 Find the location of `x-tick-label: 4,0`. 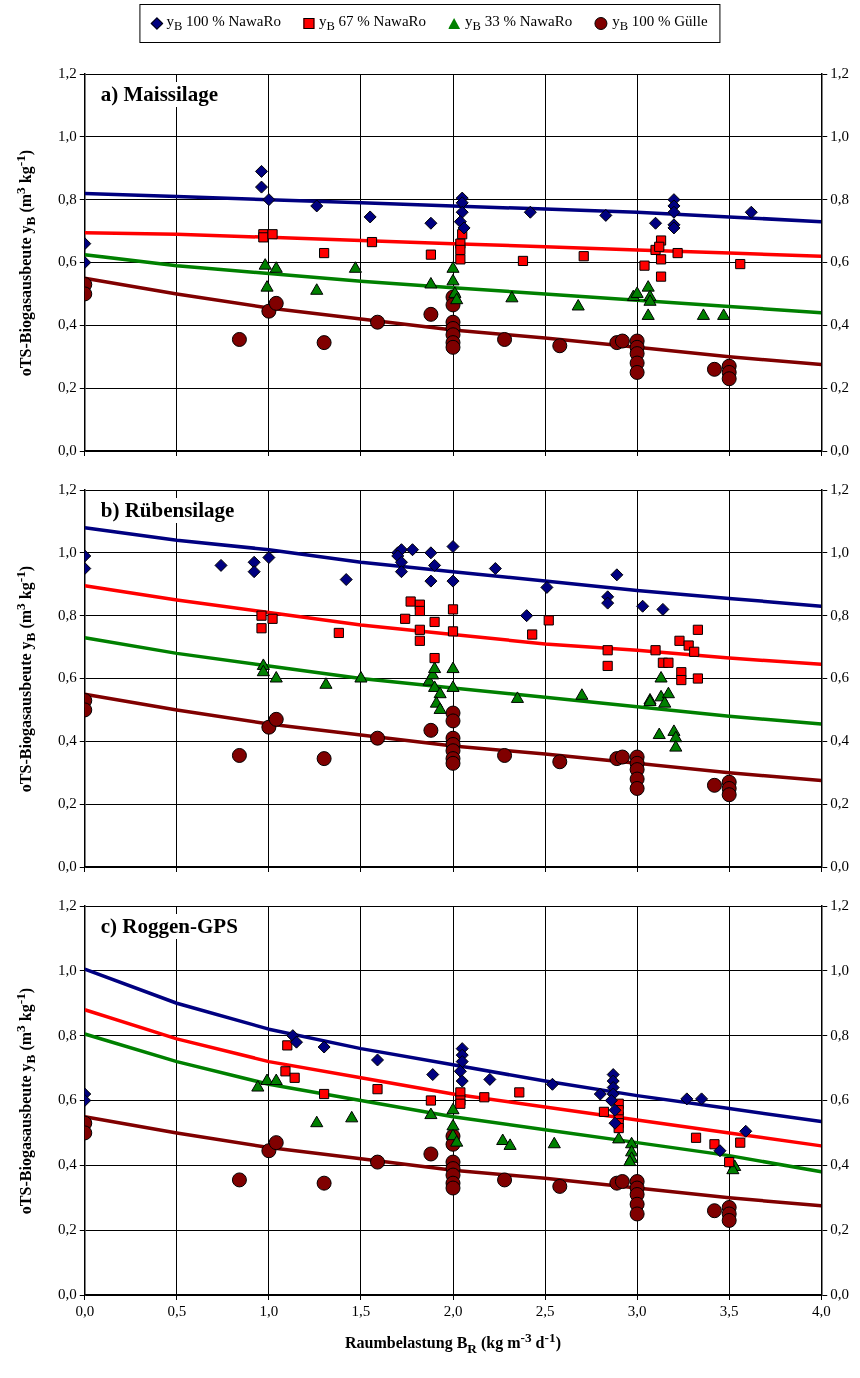

x-tick-label: 4,0 is located at coordinates (821, 1310).